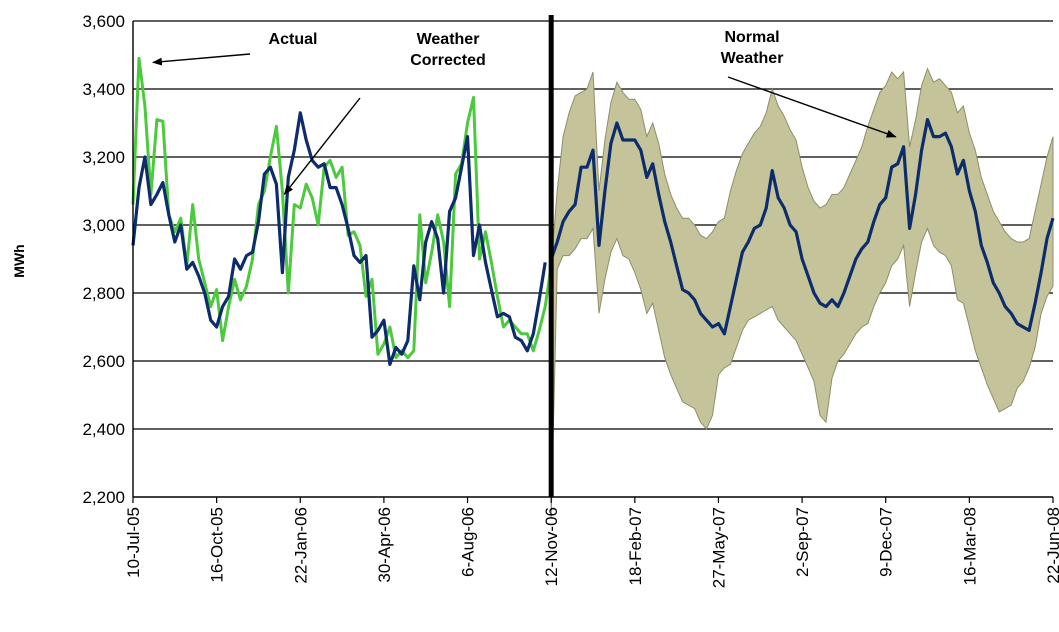 This screenshot has width=1059, height=632. Describe the element at coordinates (969, 546) in the screenshot. I see `x-tick-label: 16-Mar-08` at that location.